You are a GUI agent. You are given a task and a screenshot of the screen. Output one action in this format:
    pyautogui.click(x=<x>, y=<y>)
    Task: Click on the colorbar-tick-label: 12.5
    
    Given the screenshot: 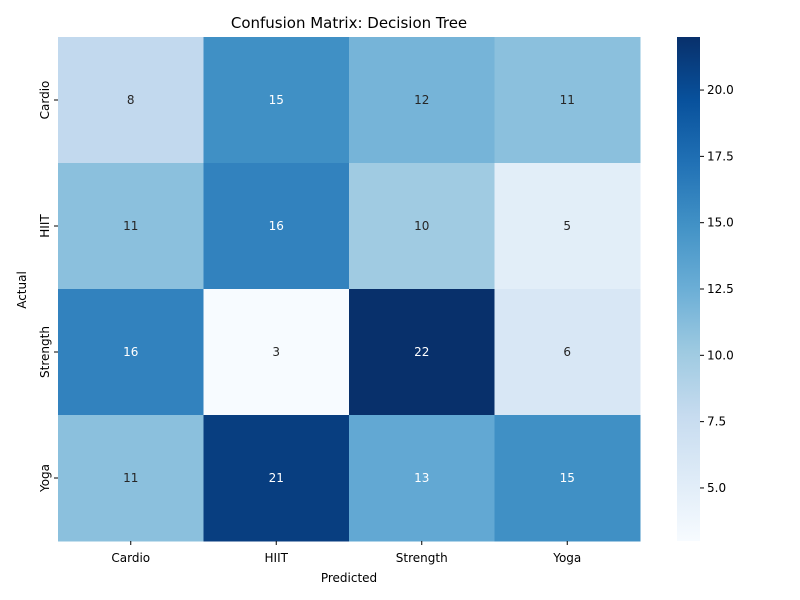 What is the action you would take?
    pyautogui.click(x=720, y=289)
    